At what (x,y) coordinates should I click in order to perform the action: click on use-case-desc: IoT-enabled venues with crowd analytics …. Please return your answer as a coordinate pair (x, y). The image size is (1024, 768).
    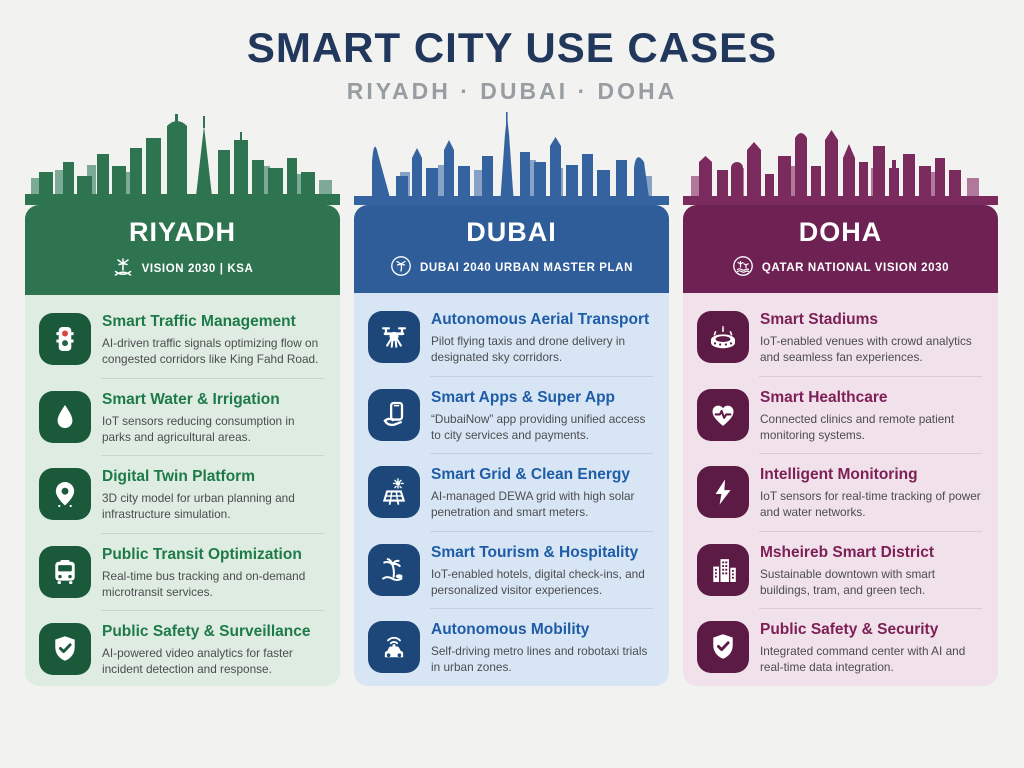
    Looking at the image, I should click on (866, 349).